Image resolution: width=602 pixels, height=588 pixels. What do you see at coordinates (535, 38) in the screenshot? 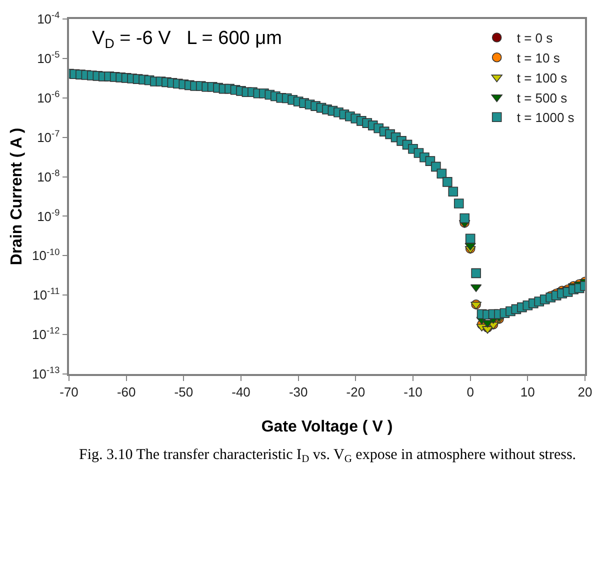
I see `legend-label: t = 0 s` at bounding box center [535, 38].